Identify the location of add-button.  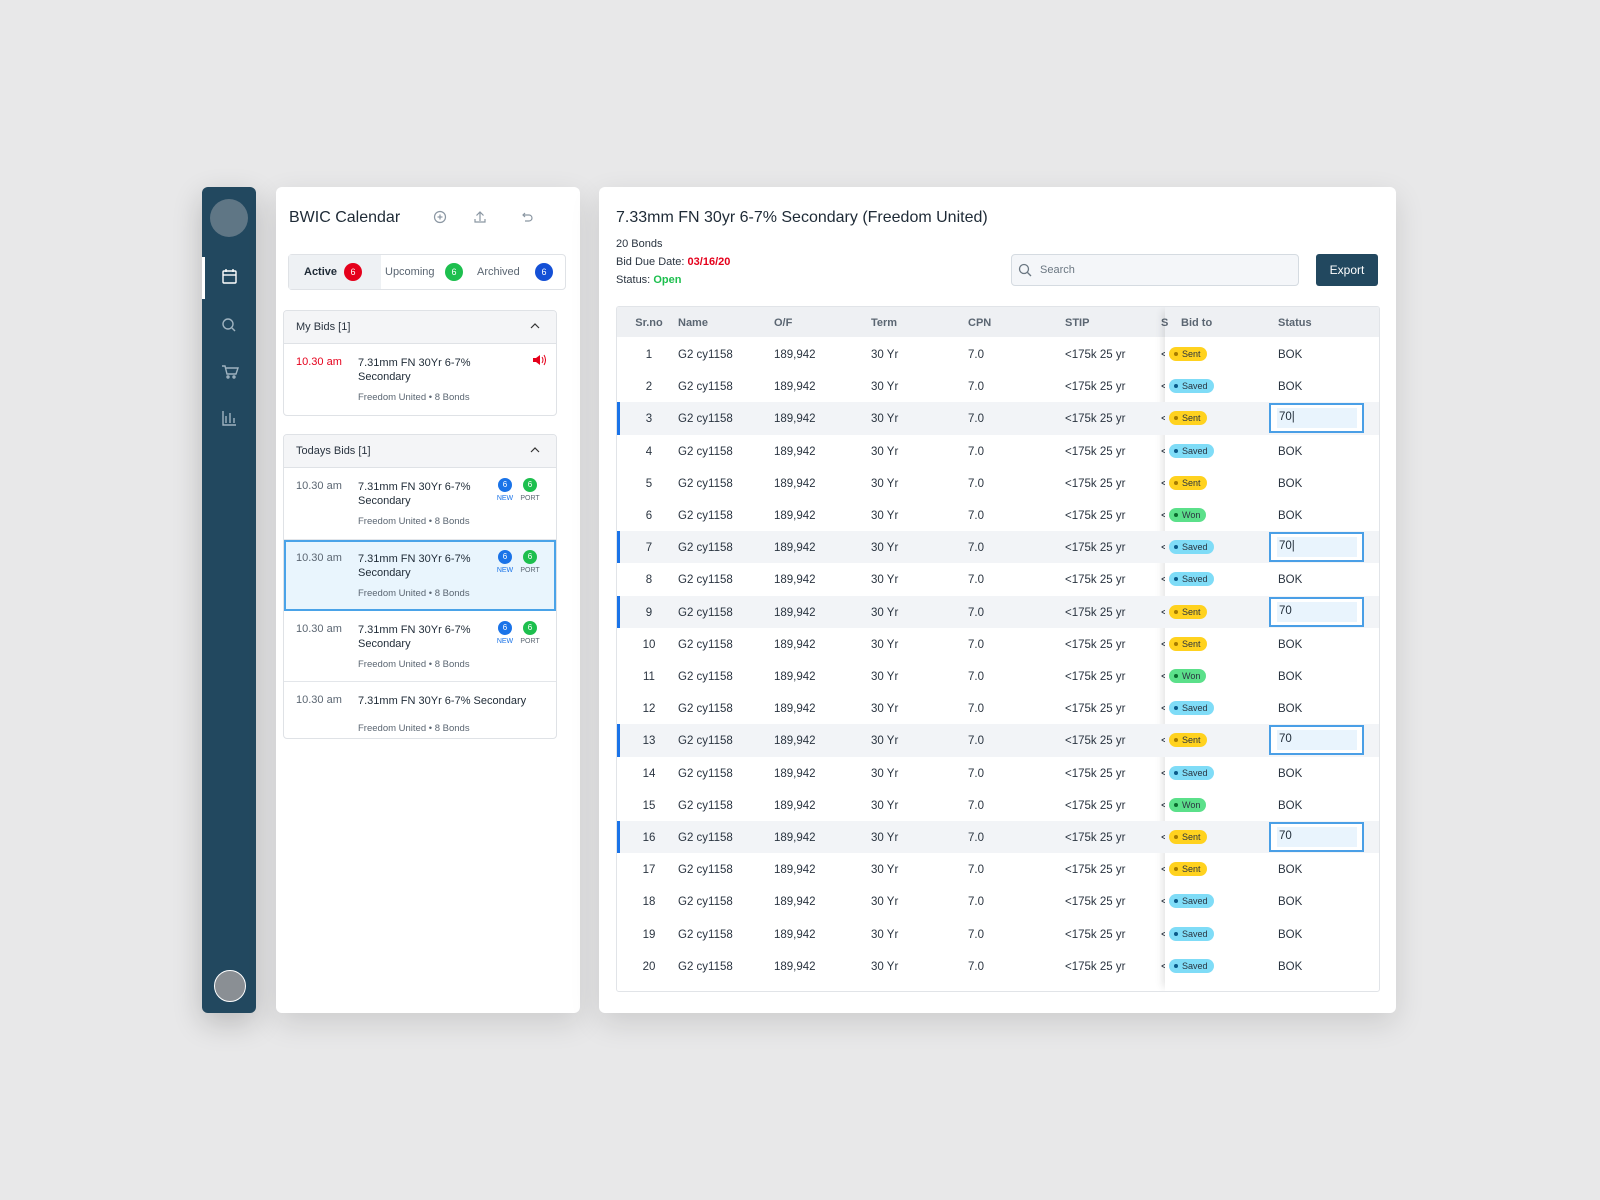
(440, 217).